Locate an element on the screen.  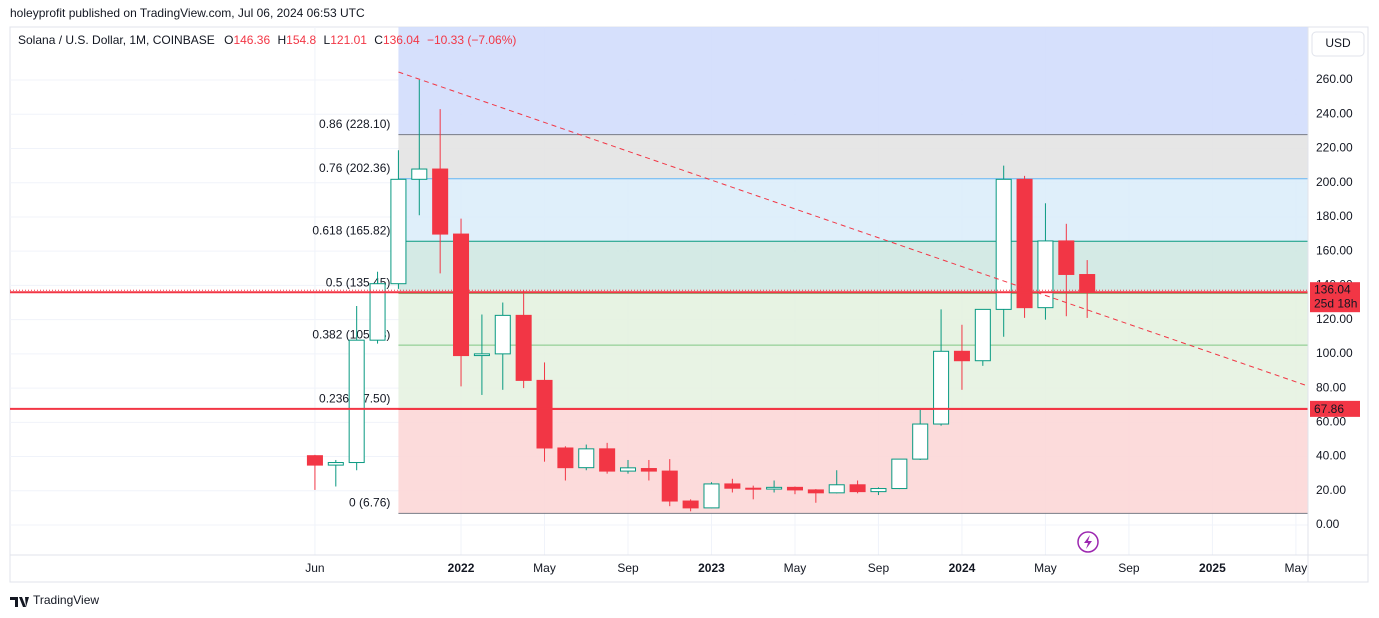
events-icon is located at coordinates (1088, 542).